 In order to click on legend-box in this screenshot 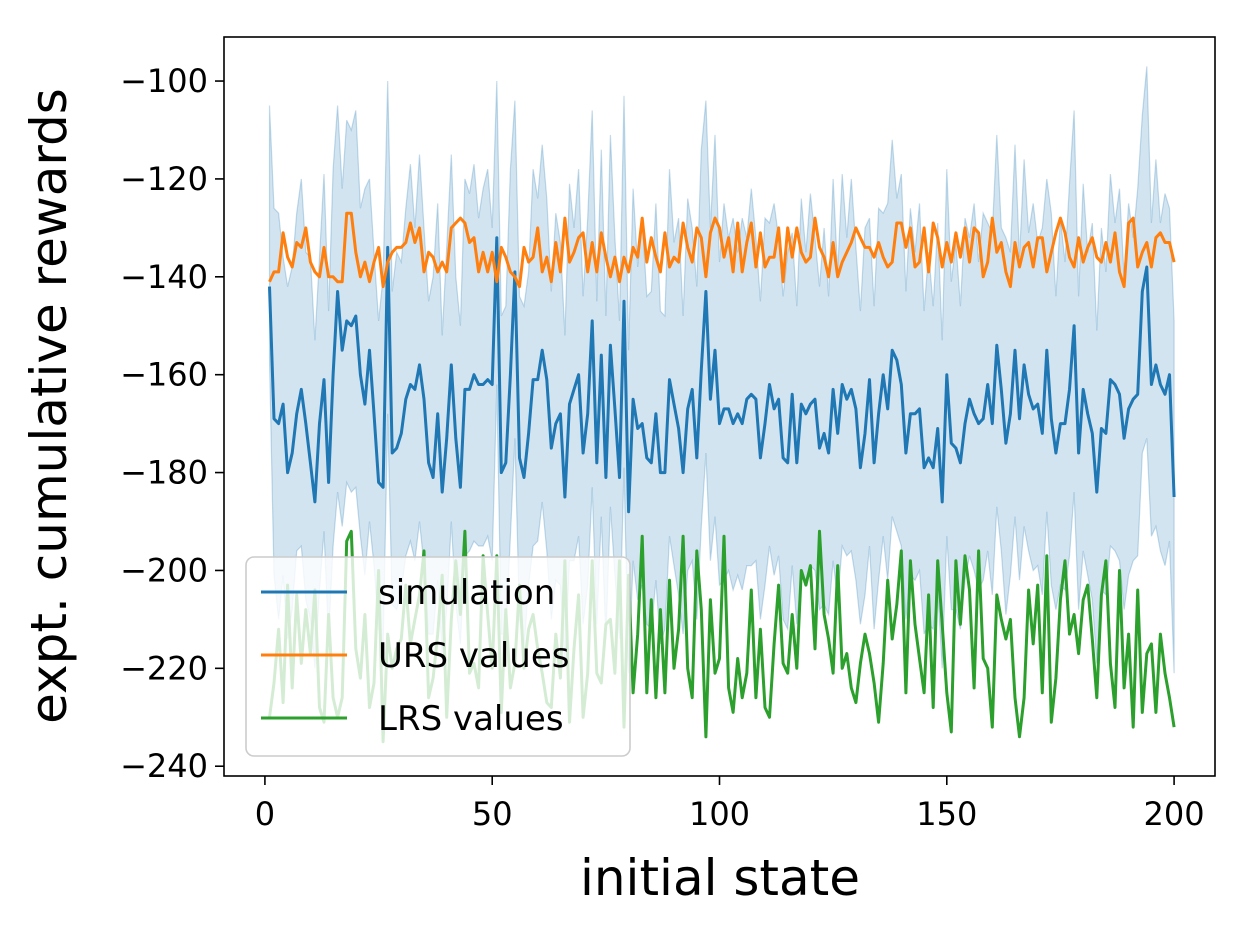, I will do `click(438, 656)`.